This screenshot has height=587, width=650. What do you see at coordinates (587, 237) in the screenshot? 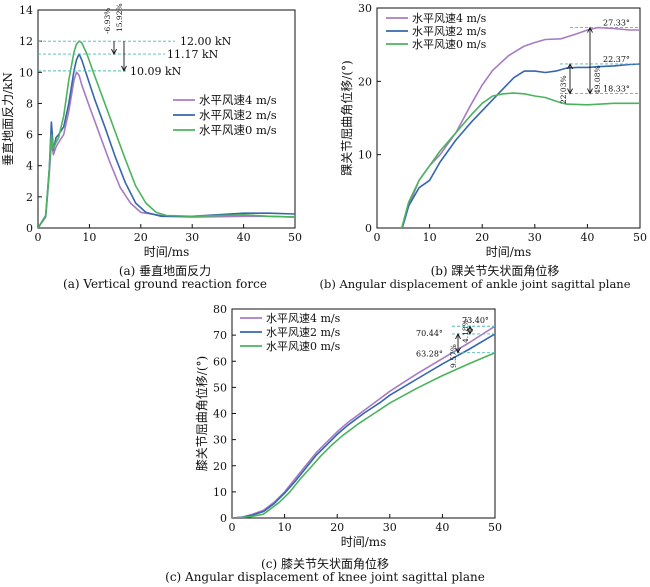
I see `x-tick-label-b: 40` at bounding box center [587, 237].